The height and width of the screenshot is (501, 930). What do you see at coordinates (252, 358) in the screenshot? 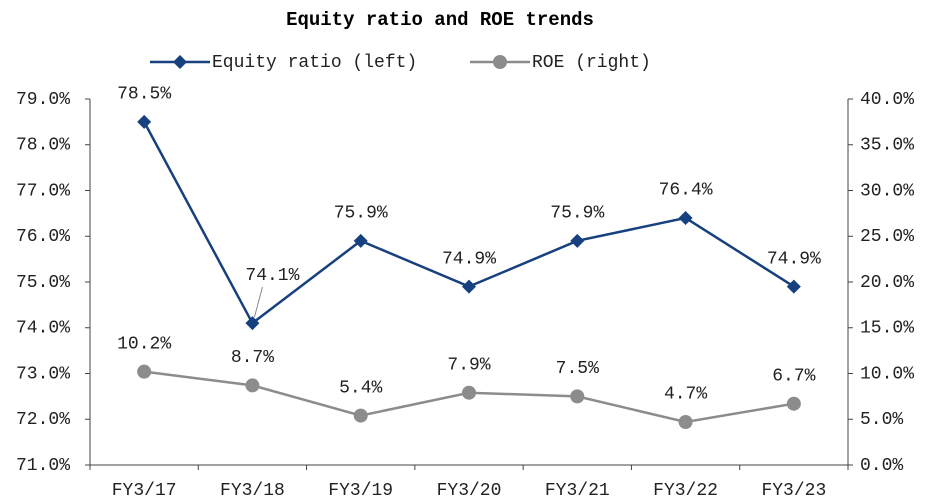
I see `data-label: 8.7%` at bounding box center [252, 358].